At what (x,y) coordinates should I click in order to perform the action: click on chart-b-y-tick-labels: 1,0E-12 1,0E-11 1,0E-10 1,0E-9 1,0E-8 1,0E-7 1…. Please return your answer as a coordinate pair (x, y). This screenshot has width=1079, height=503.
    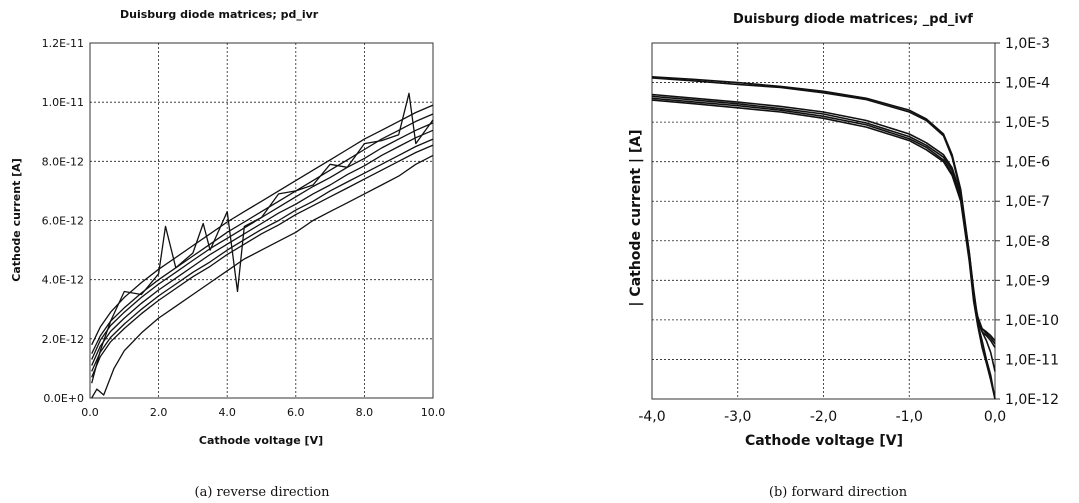
    Looking at the image, I should click on (1027, 222).